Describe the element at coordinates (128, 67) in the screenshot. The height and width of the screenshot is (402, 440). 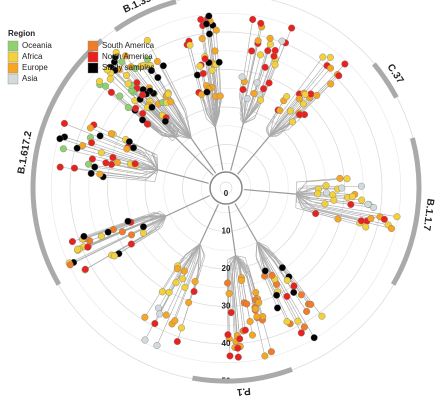
I see `legend-label: Study samples` at that location.